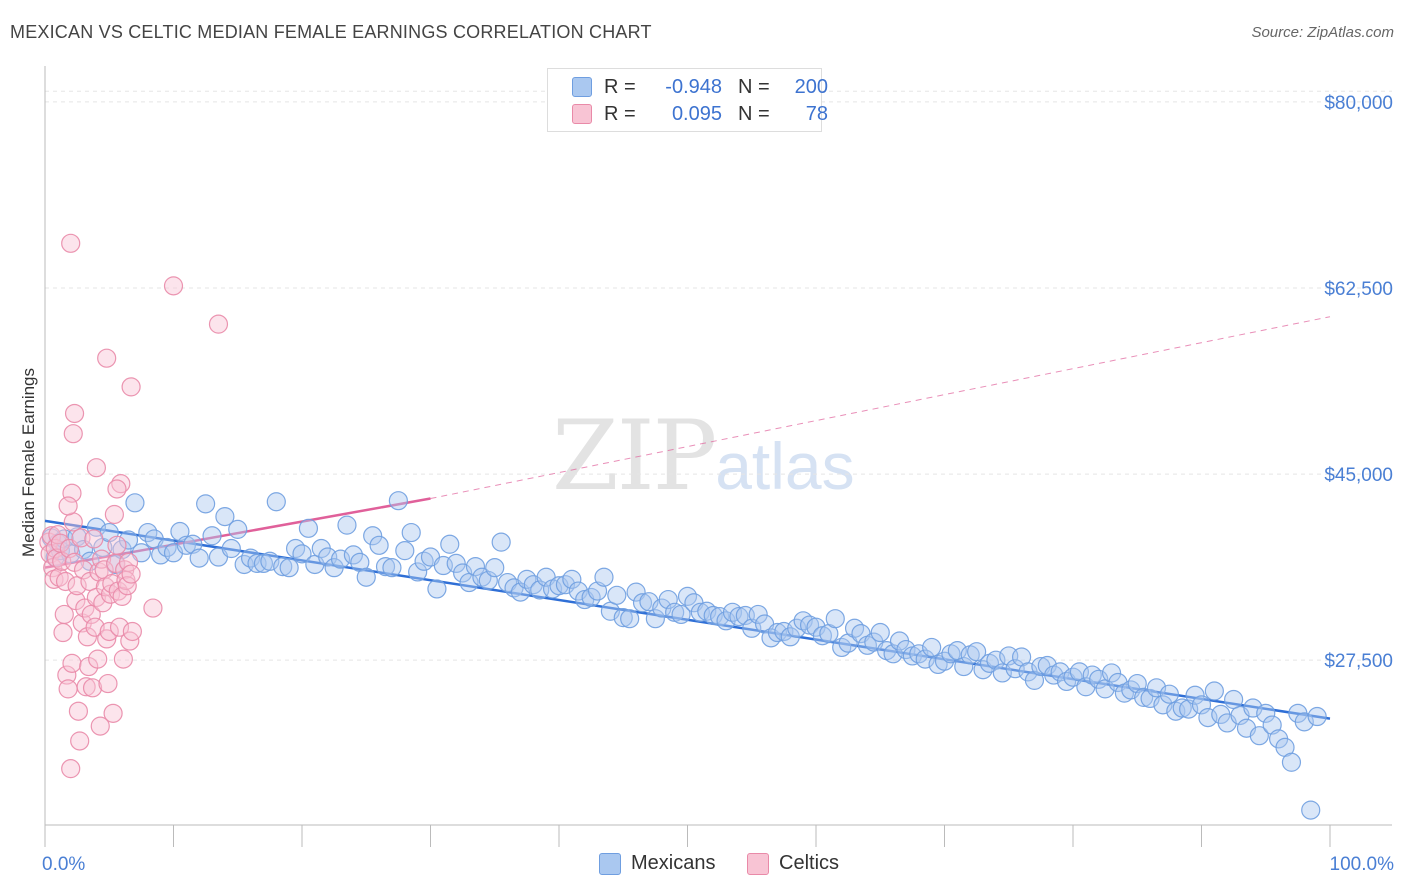 The height and width of the screenshot is (892, 1406). I want to click on x-tick-label: 100.0%, so click(1362, 864).